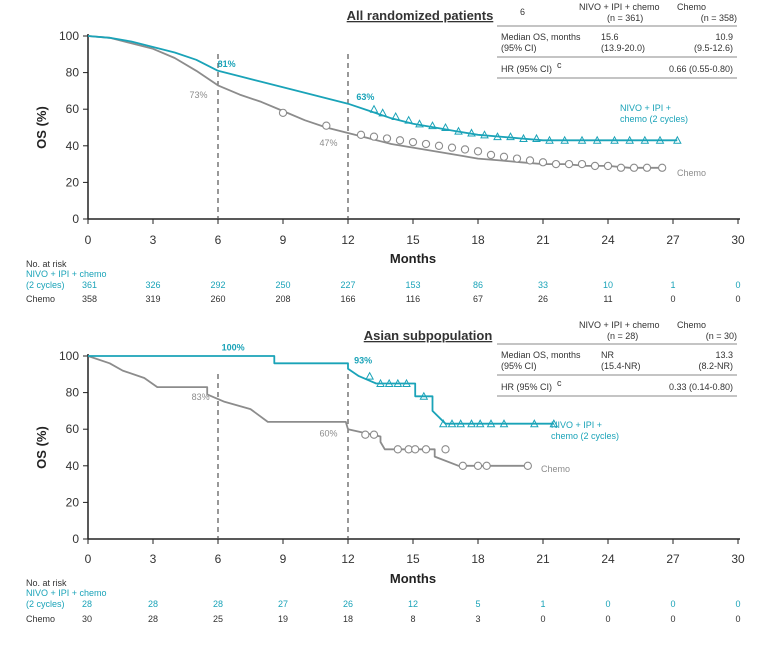 The width and height of the screenshot is (772, 645). Describe the element at coordinates (721, 336) in the screenshot. I see `stats-n-chemo: (n = 30)` at that location.